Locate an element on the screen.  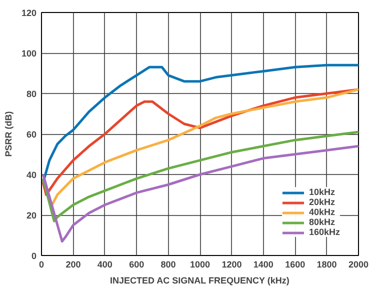
x-tick-label: 0 is located at coordinates (41, 265).